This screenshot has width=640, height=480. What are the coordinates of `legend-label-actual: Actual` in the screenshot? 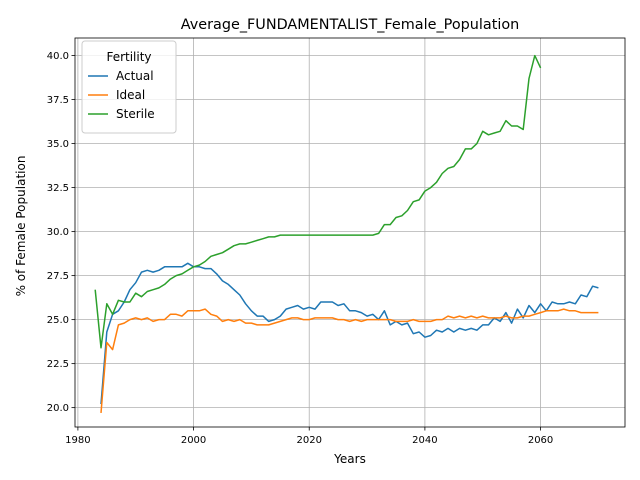 It's located at (135, 76).